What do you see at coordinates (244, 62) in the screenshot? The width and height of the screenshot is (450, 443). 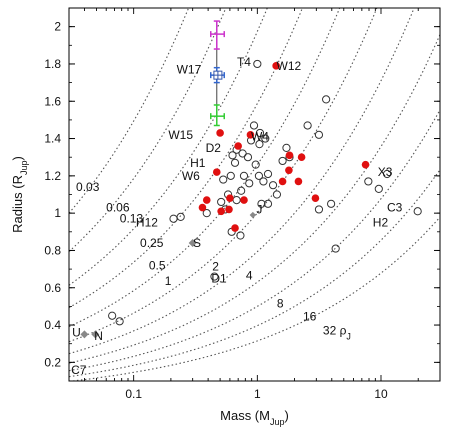 I see `point-label: T4` at bounding box center [244, 62].